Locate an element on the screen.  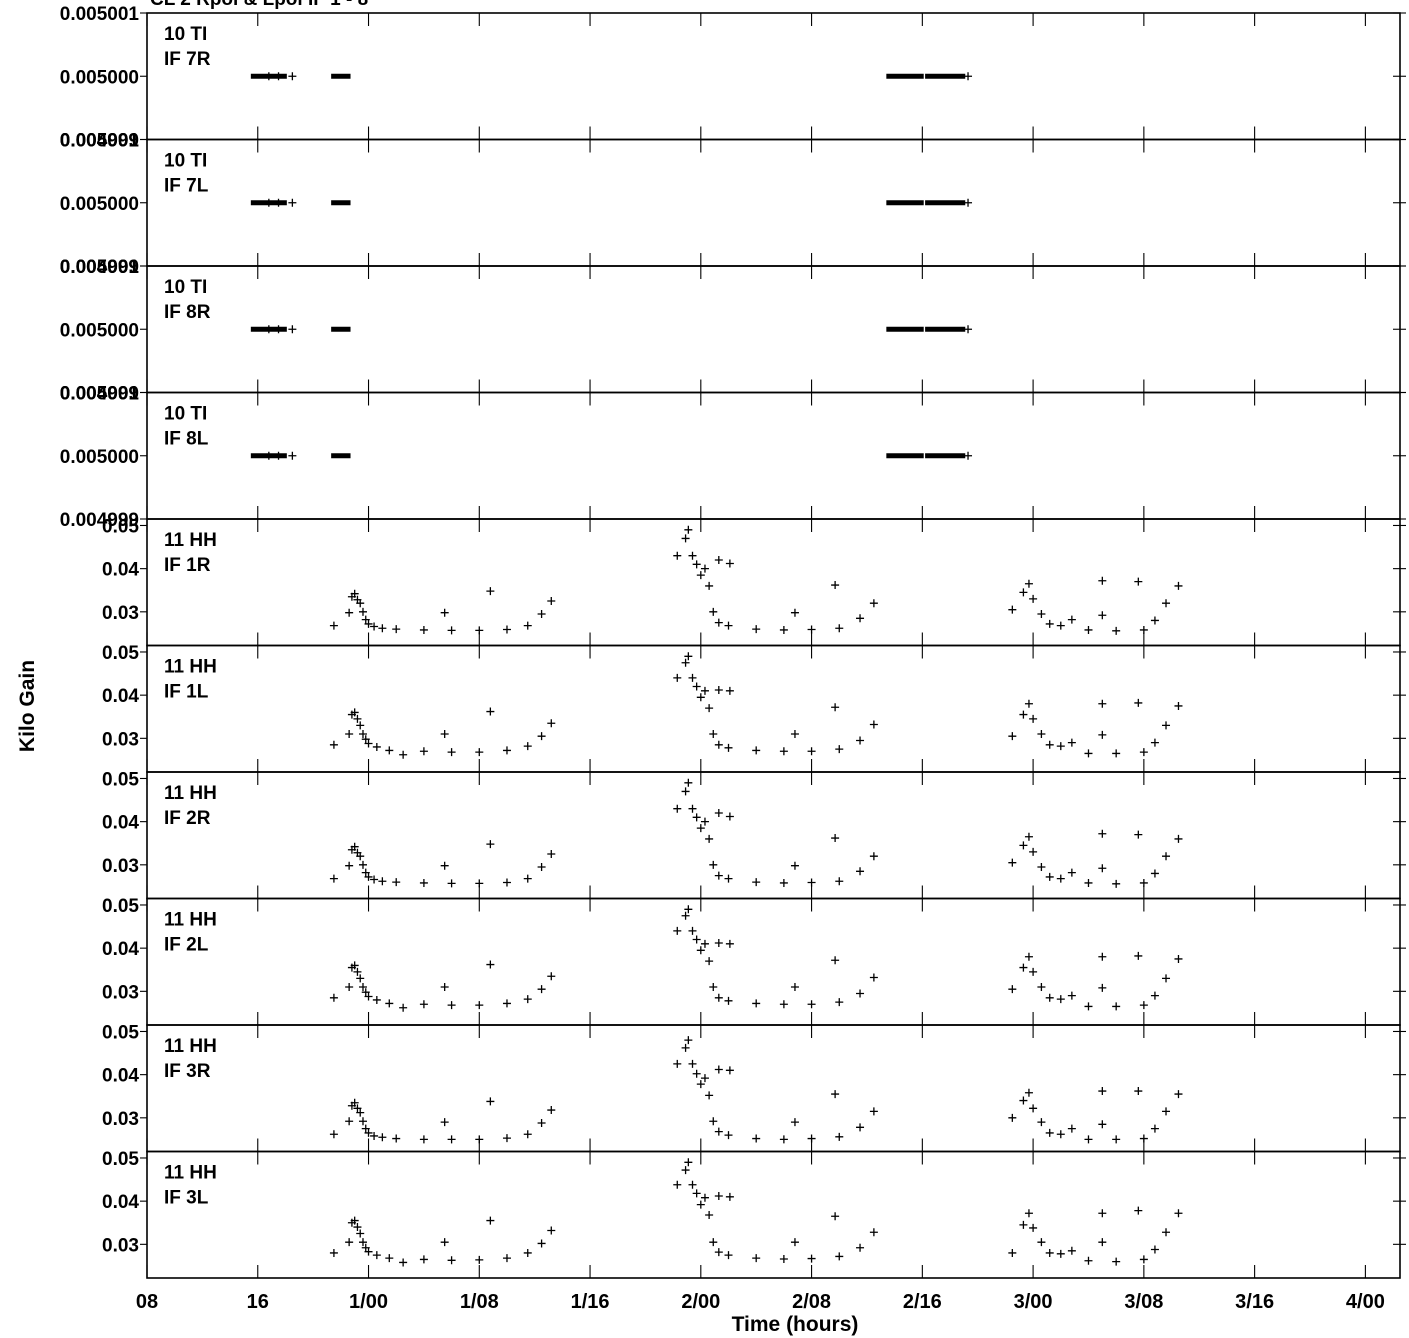
panel-if-label: IF 2R is located at coordinates (187, 818).